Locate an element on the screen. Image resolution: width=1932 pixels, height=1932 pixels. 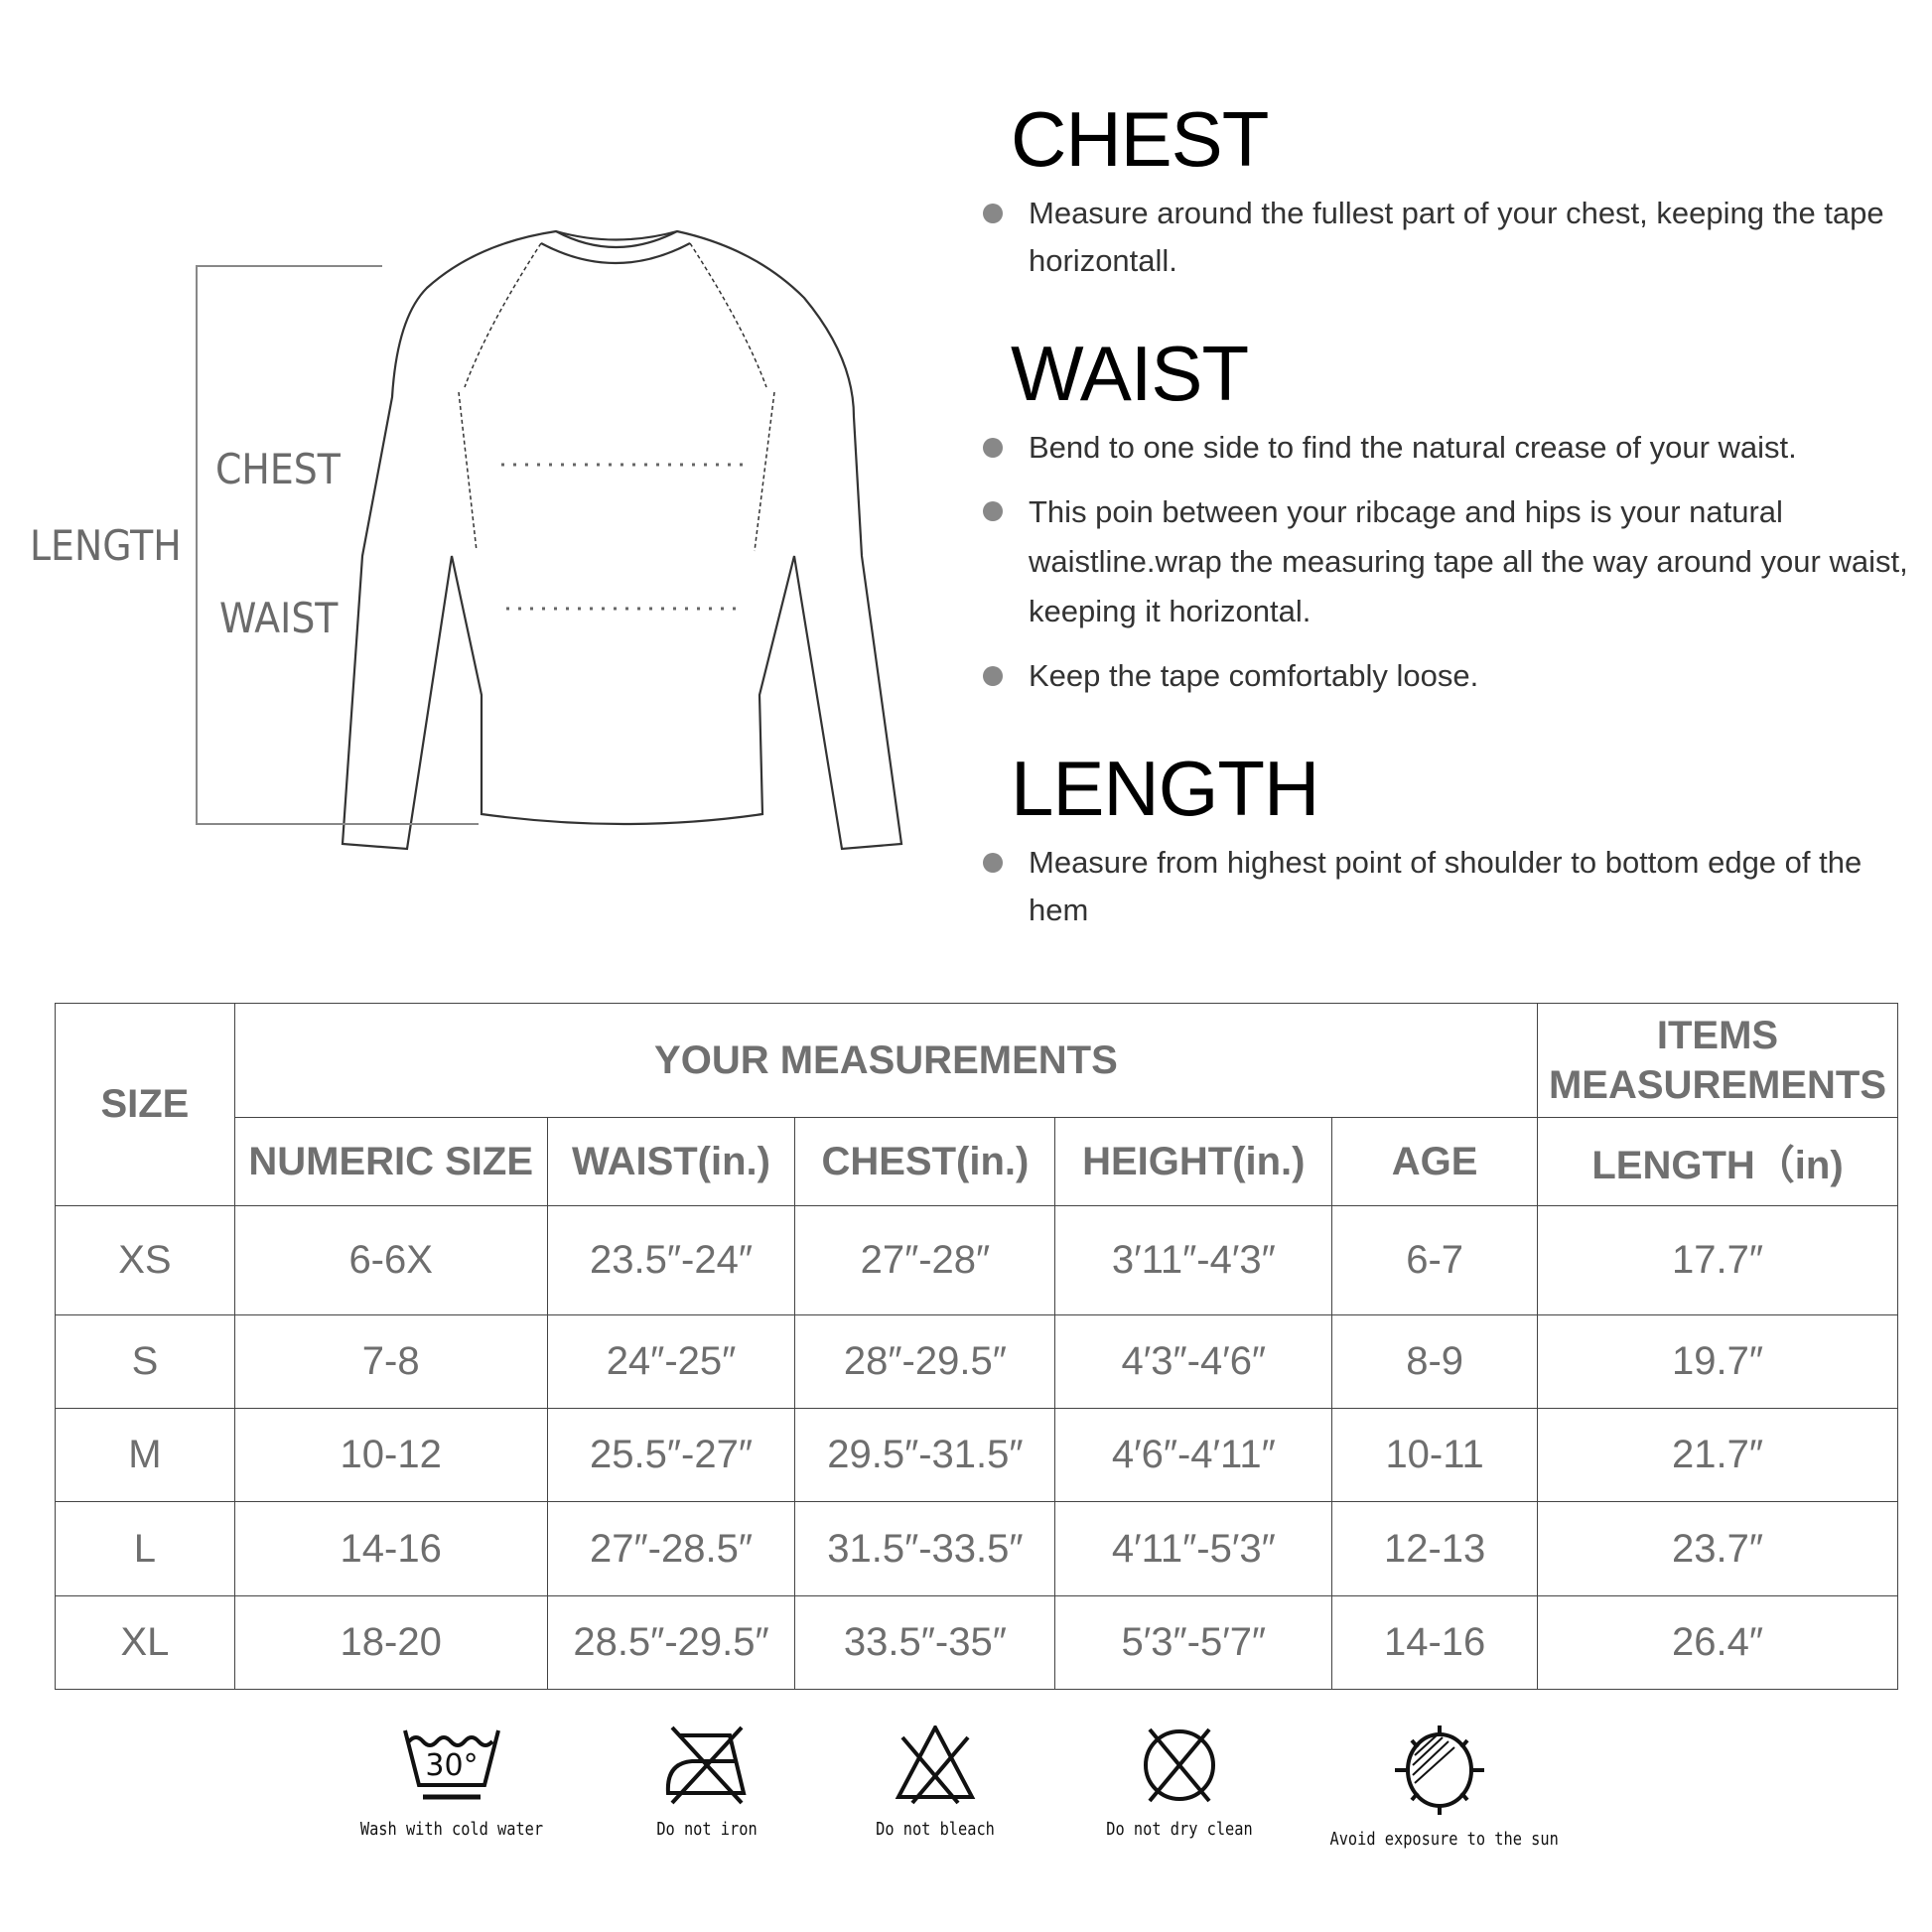
care-bleach: Do not bleach is located at coordinates (935, 1783).